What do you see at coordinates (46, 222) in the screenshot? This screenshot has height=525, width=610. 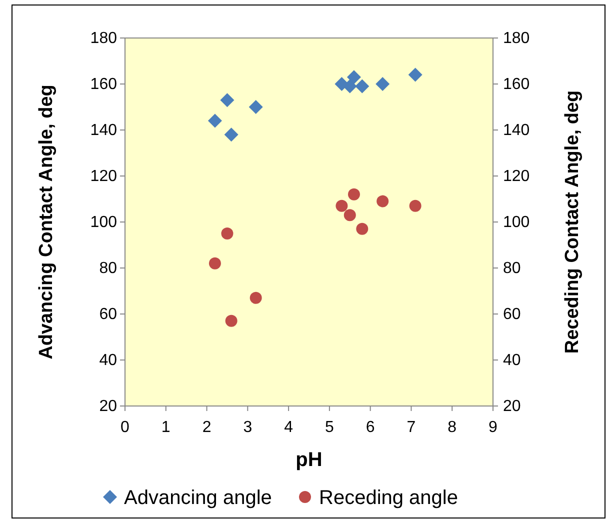 I see `y-axis-title: Advancing Contact Angle, deg` at bounding box center [46, 222].